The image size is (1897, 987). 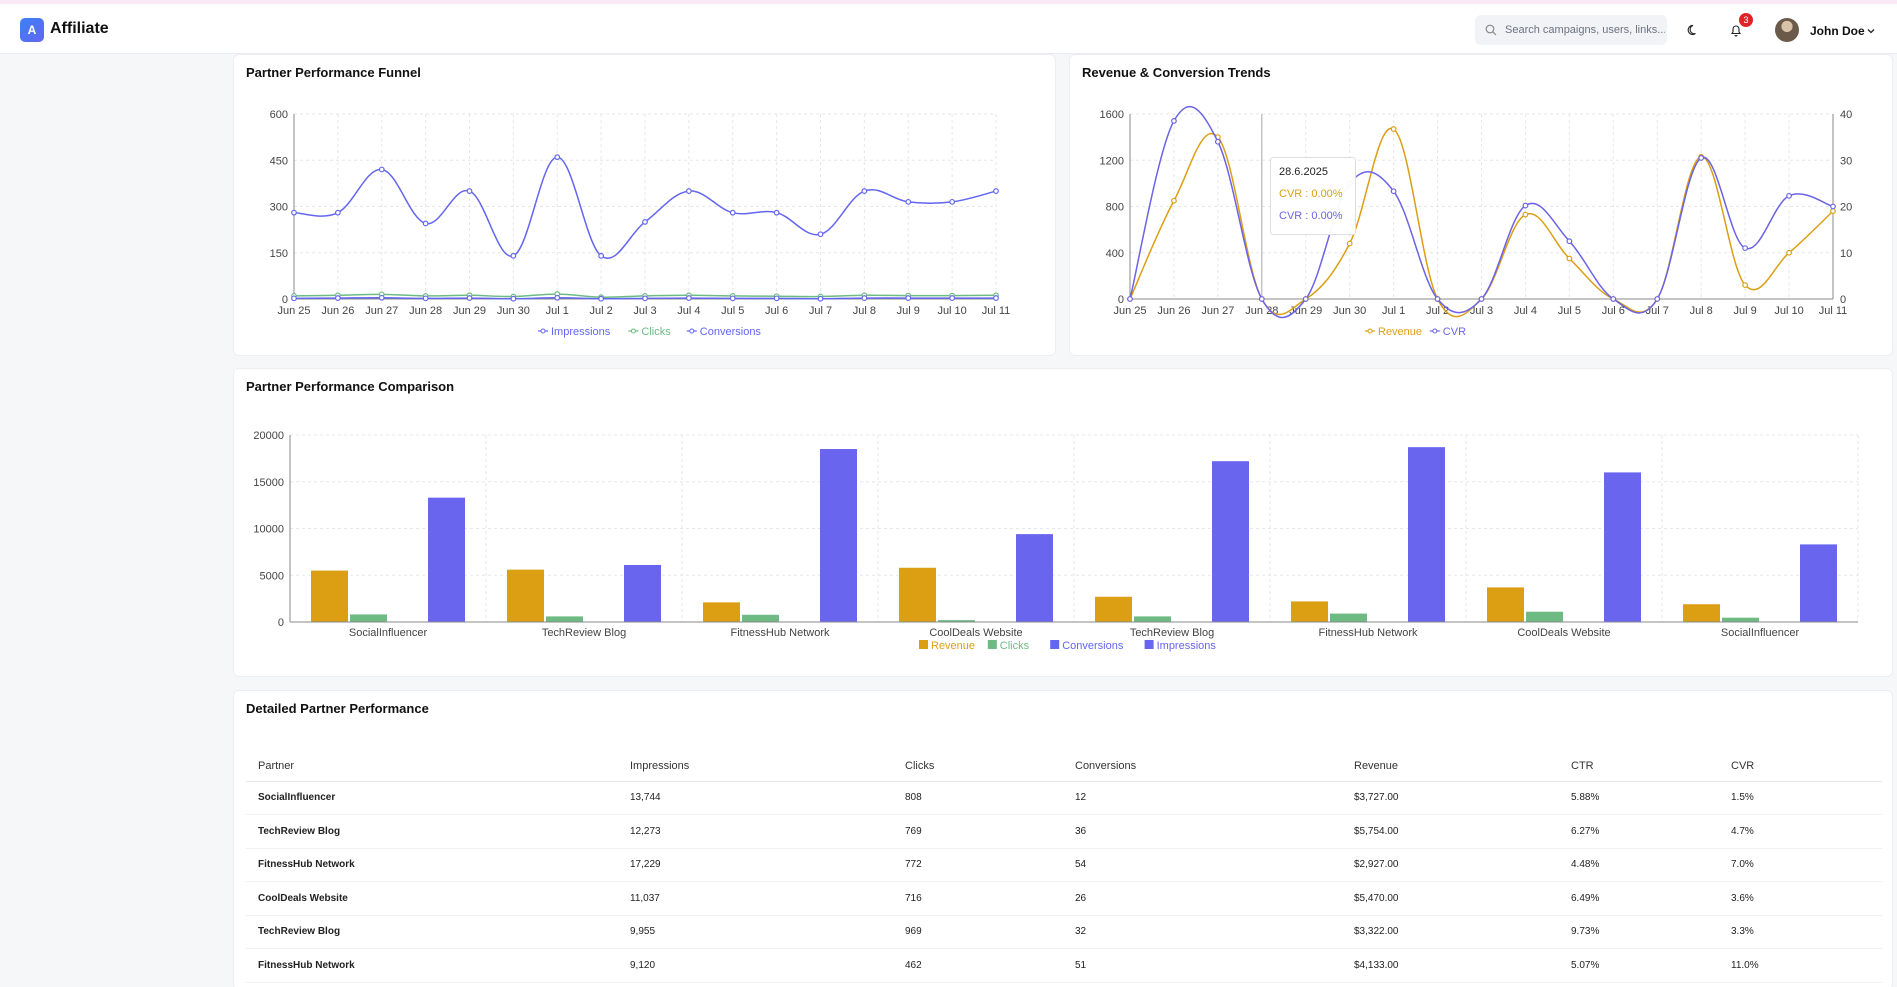 I want to click on cell-impressions: 12,273, so click(x=755, y=831).